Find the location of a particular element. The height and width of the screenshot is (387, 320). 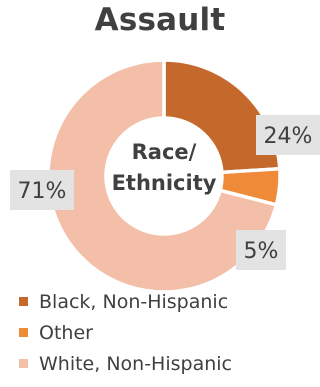

donut-slice-black-non-hispanic is located at coordinates (222, 116).